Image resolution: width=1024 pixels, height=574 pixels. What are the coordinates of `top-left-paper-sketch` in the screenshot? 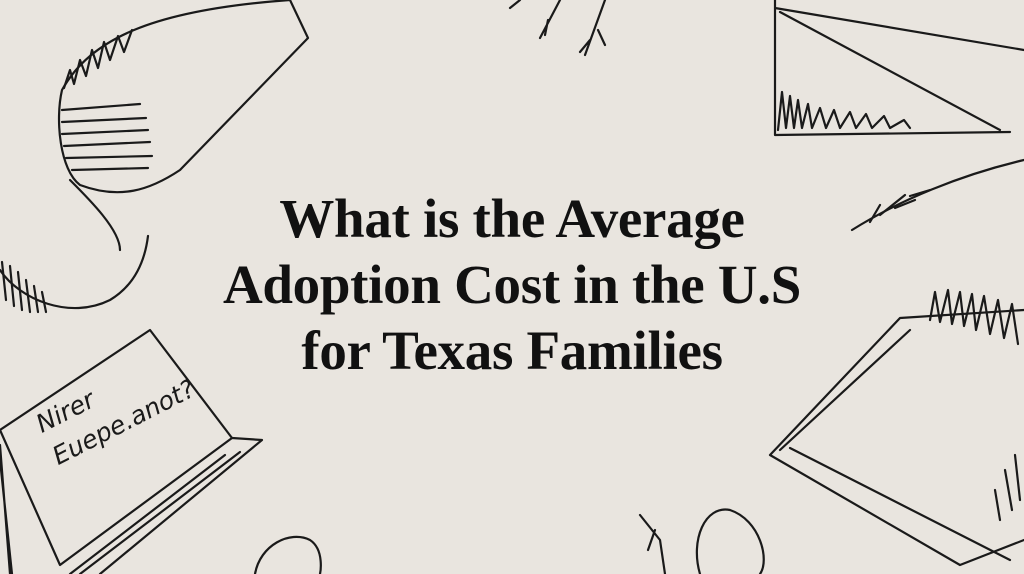 It's located at (183, 126).